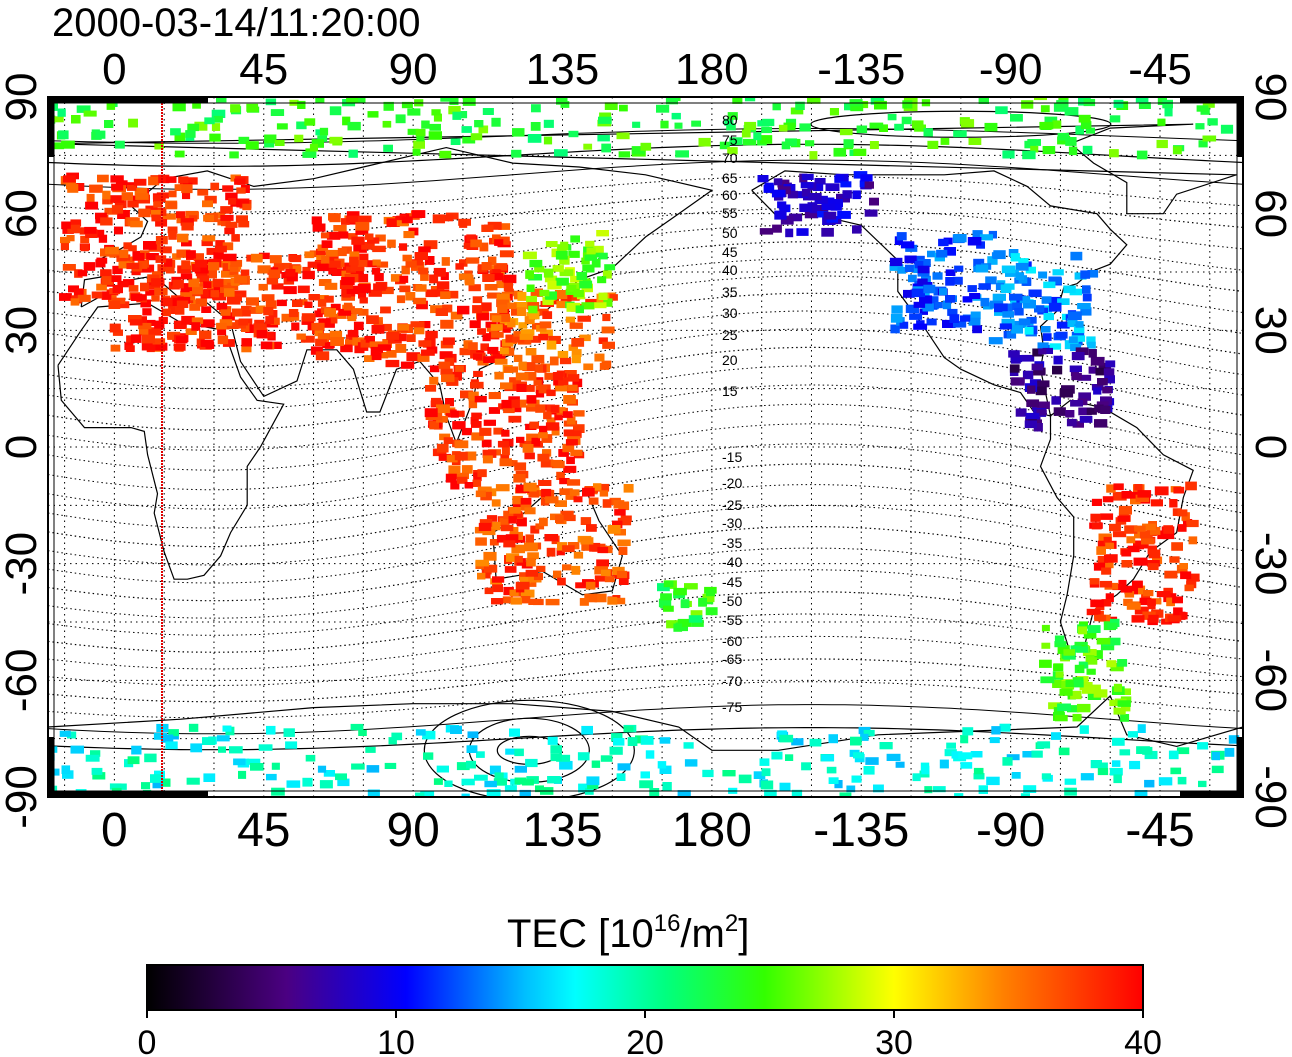  What do you see at coordinates (732, 543) in the screenshot?
I see `contour-label: -35` at bounding box center [732, 543].